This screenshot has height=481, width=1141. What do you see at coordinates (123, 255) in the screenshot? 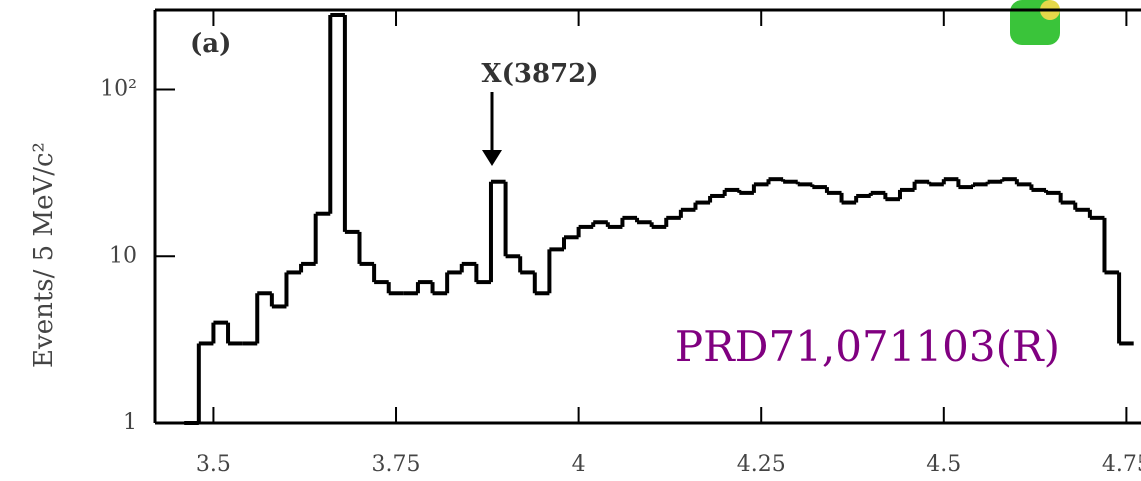
I see `y-tick-label: 10` at bounding box center [123, 255].